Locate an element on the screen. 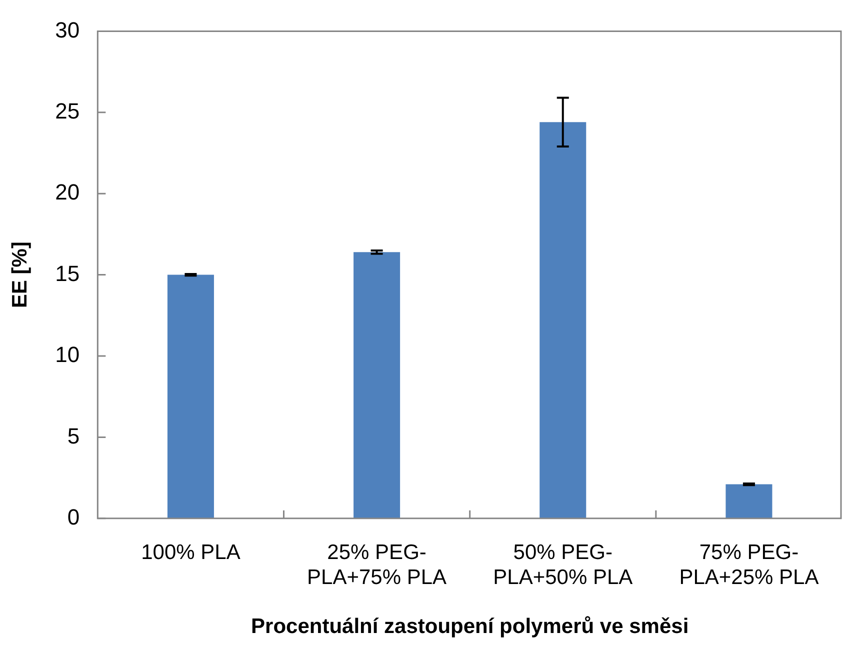 The height and width of the screenshot is (646, 843). y-tick-label: 15 is located at coordinates (67, 273).